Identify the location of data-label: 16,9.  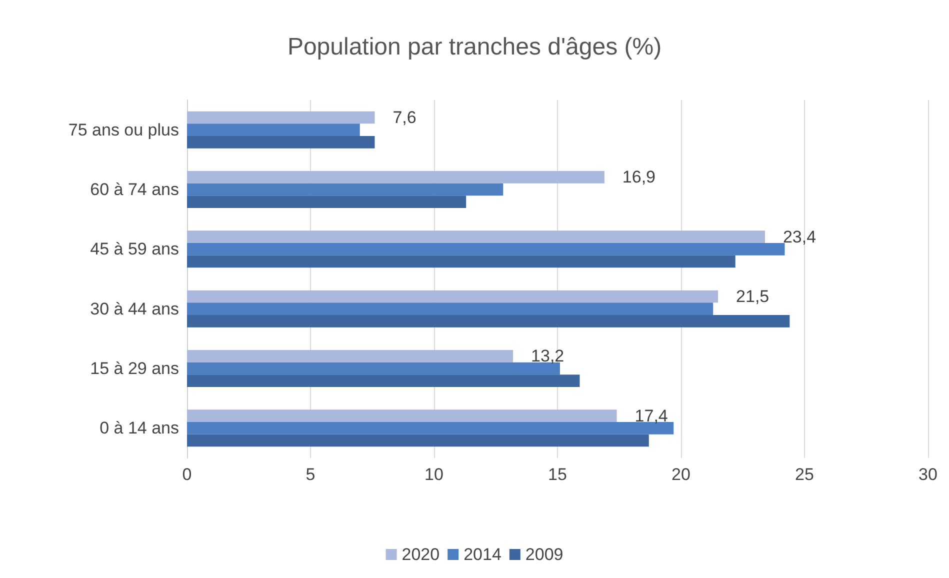
(639, 177).